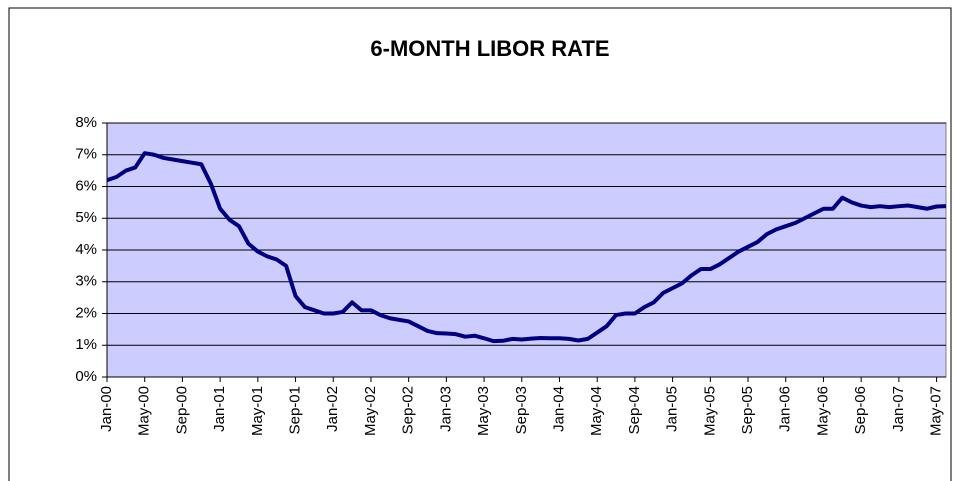  What do you see at coordinates (483, 411) in the screenshot?
I see `x-tick-label: May-03` at bounding box center [483, 411].